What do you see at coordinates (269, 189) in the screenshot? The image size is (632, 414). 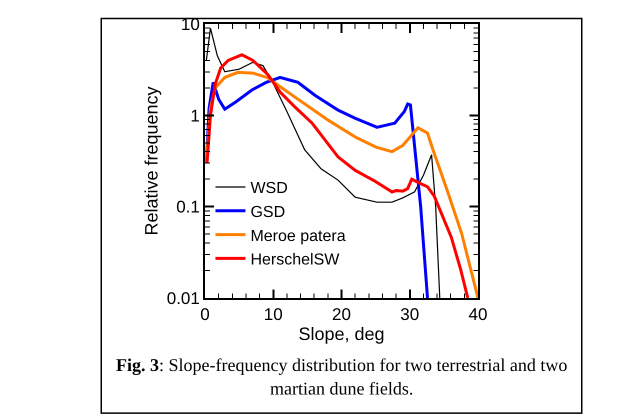 I see `legend-label: WSD` at bounding box center [269, 189].